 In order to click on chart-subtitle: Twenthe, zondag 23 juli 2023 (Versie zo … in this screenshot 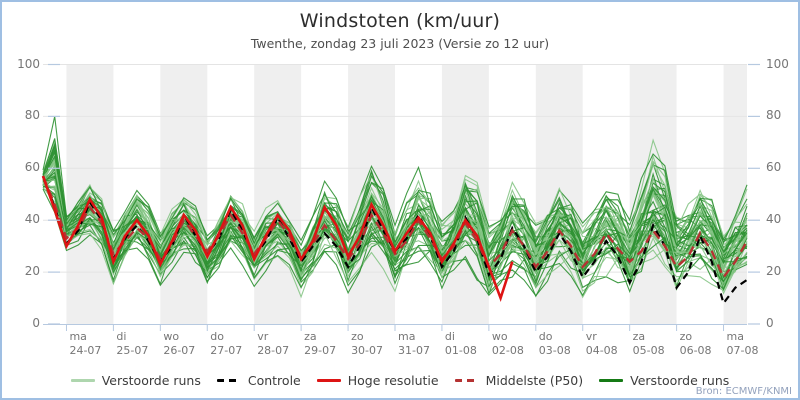, I will do `click(400, 43)`.